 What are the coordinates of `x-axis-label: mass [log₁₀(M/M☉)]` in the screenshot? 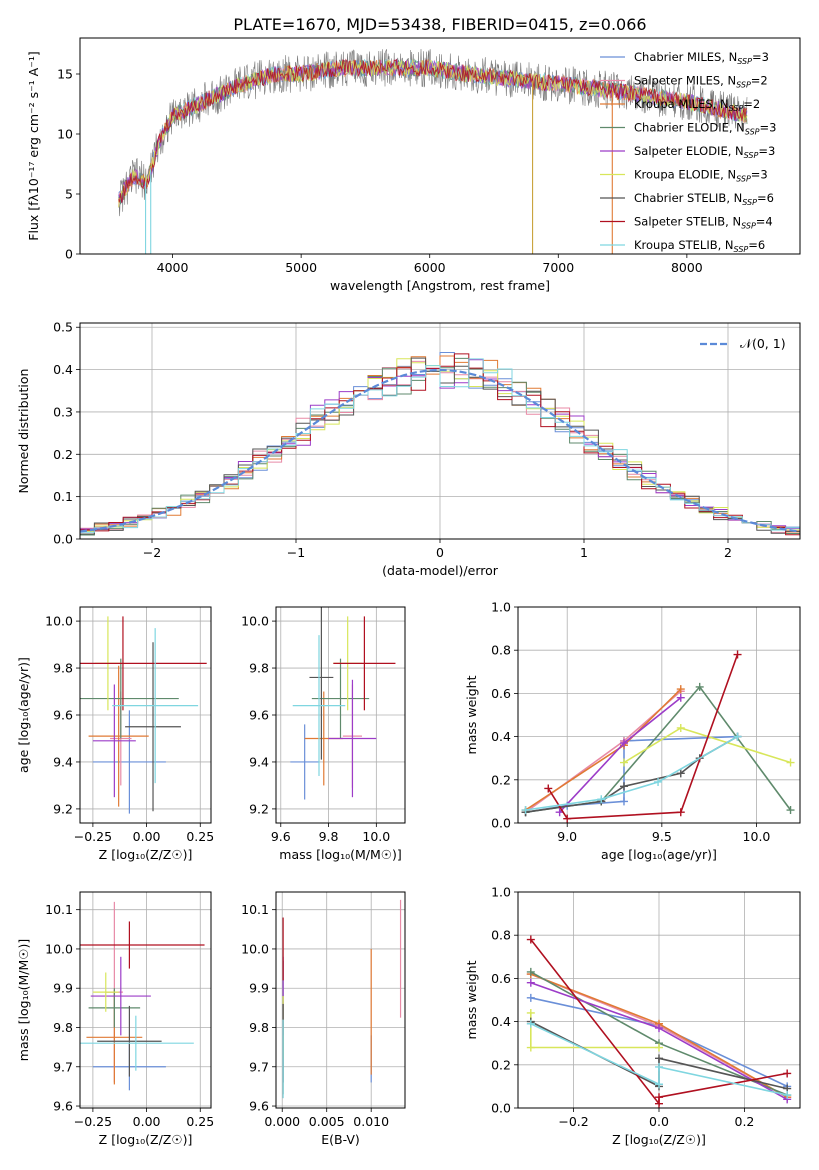 It's located at (340, 854).